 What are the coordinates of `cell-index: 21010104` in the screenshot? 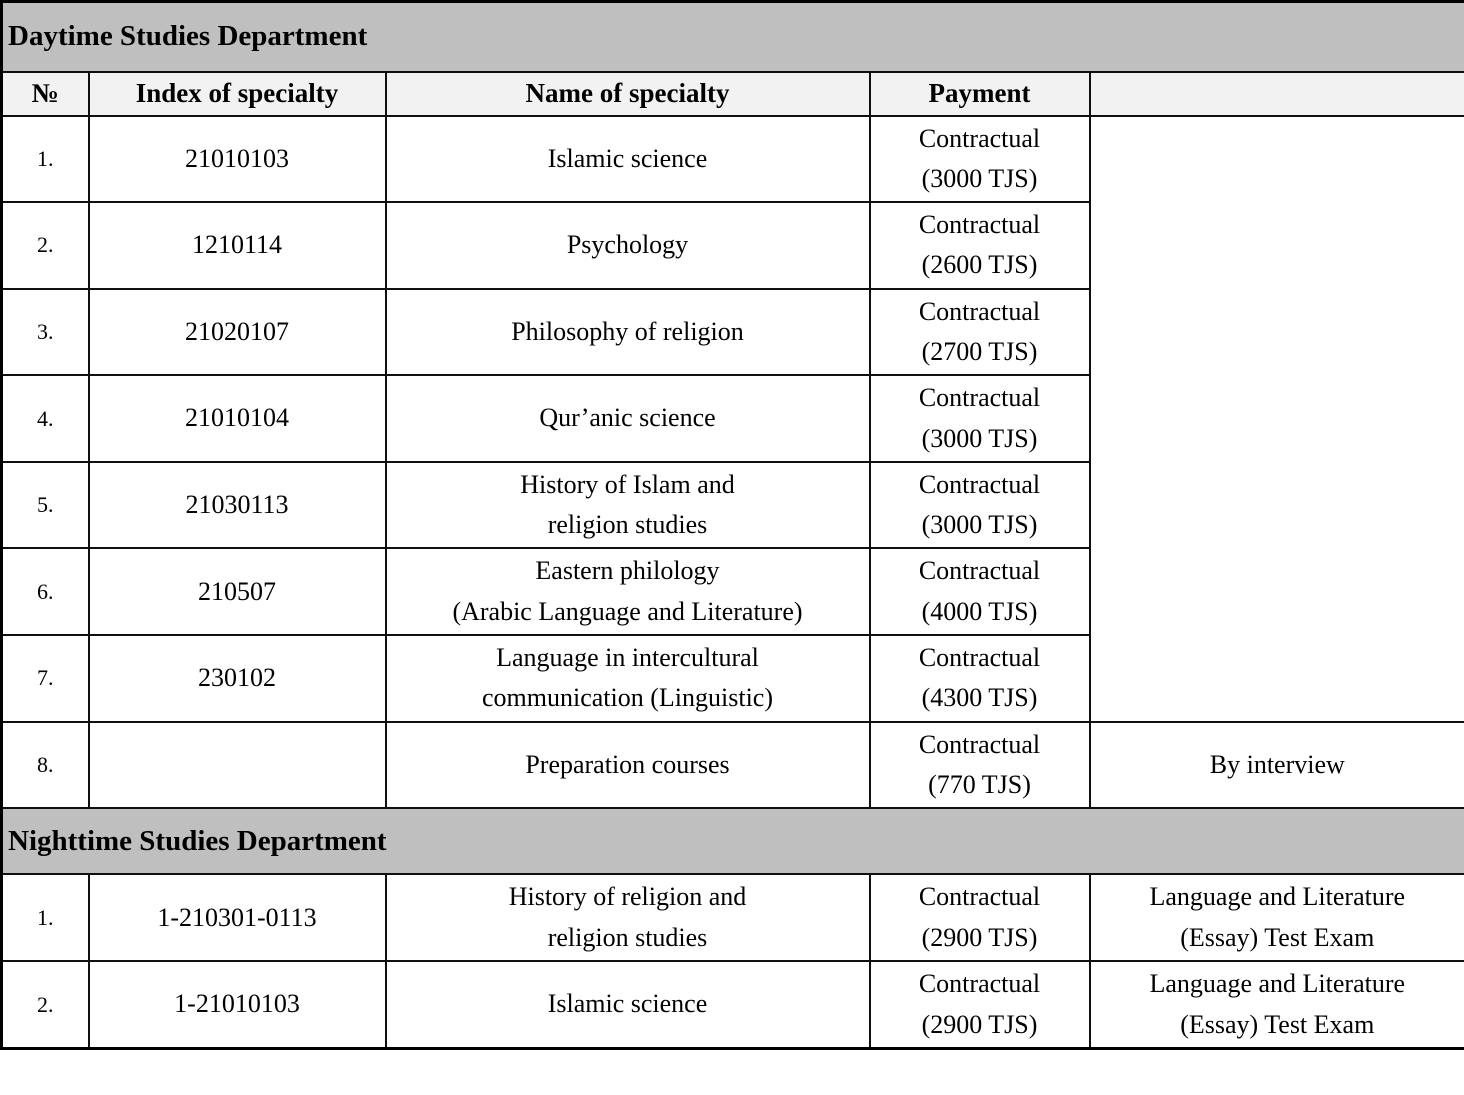 It's located at (237, 418).